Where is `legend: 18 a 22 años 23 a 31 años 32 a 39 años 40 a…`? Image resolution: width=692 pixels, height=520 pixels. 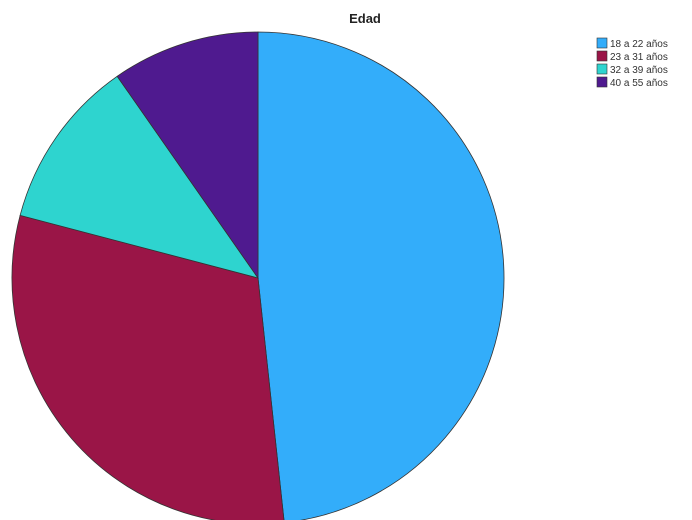 legend: 18 a 22 años 23 a 31 años 32 a 39 años 40 a… is located at coordinates (632, 63).